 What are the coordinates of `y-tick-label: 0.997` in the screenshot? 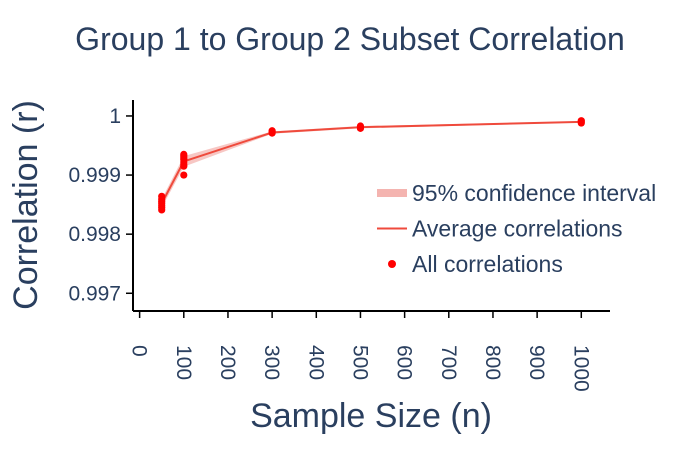 It's located at (94, 293).